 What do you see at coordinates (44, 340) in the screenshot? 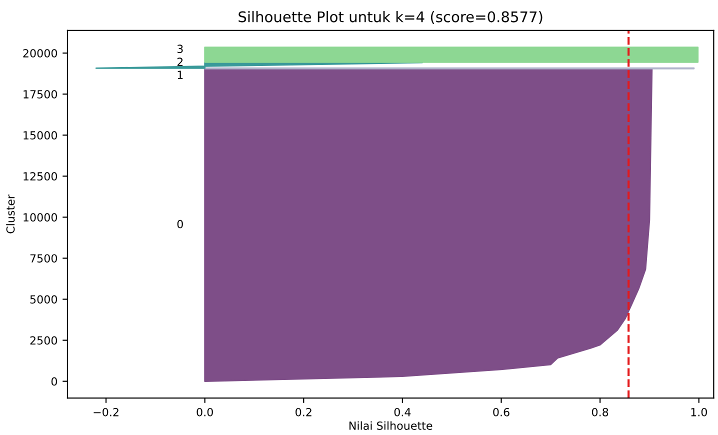
I see `y-tick-label: 2500` at bounding box center [44, 340].